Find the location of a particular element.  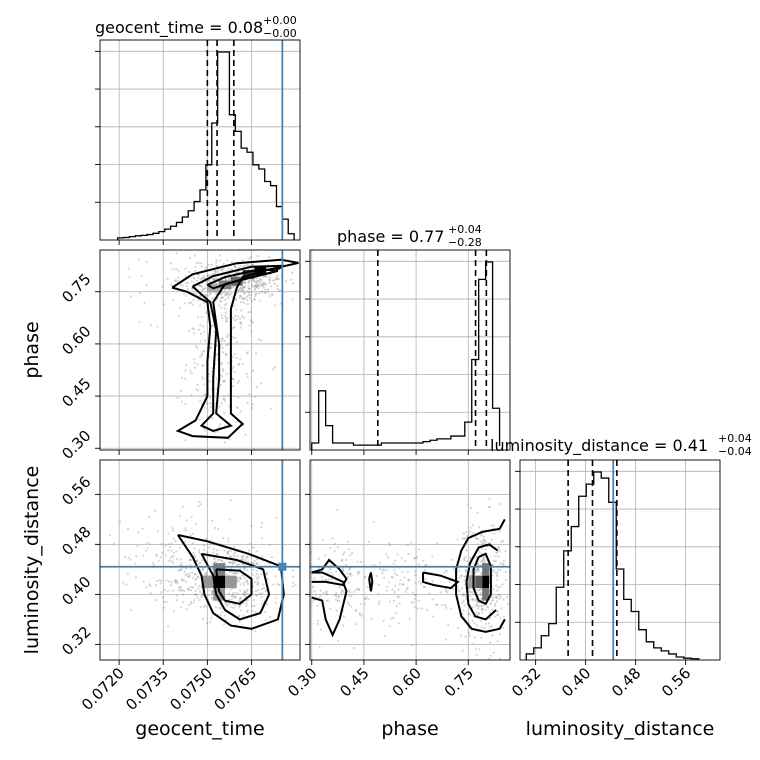

hist-panel-geocent_time is located at coordinates (198, 142).